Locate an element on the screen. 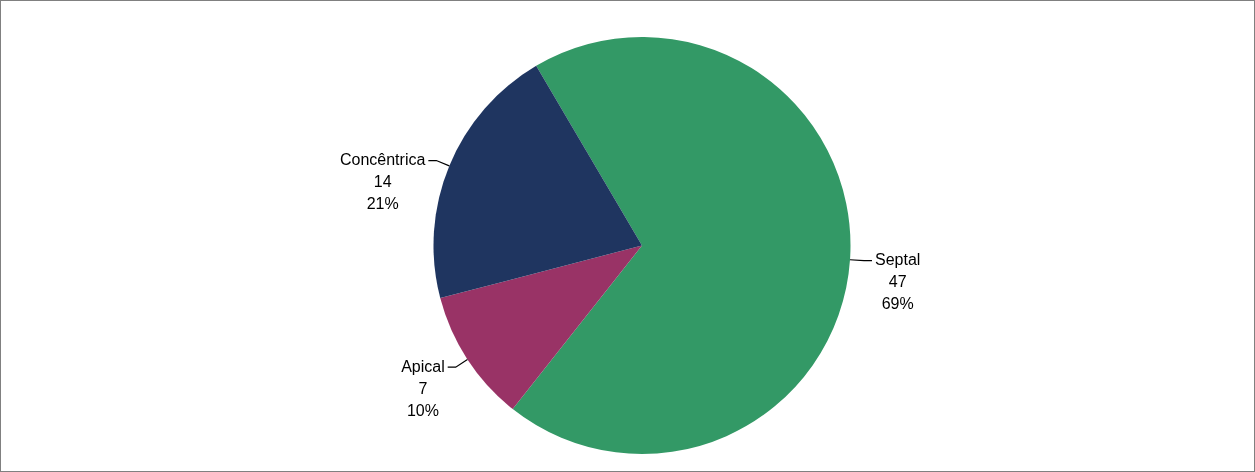 This screenshot has width=1255, height=472. data-label: 7 10% is located at coordinates (422, 399).